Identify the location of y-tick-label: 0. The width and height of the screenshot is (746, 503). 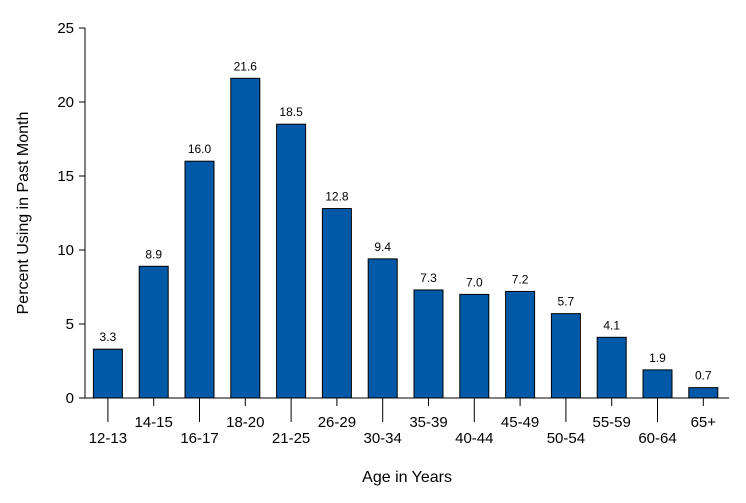
(70, 398).